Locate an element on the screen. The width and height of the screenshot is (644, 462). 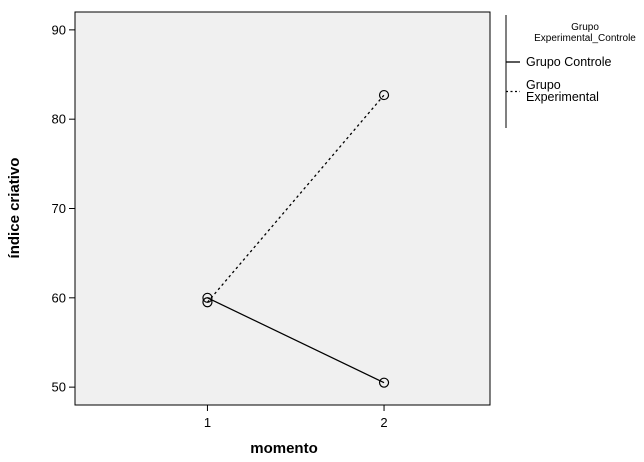
y-tick-label: 80 is located at coordinates (59, 119).